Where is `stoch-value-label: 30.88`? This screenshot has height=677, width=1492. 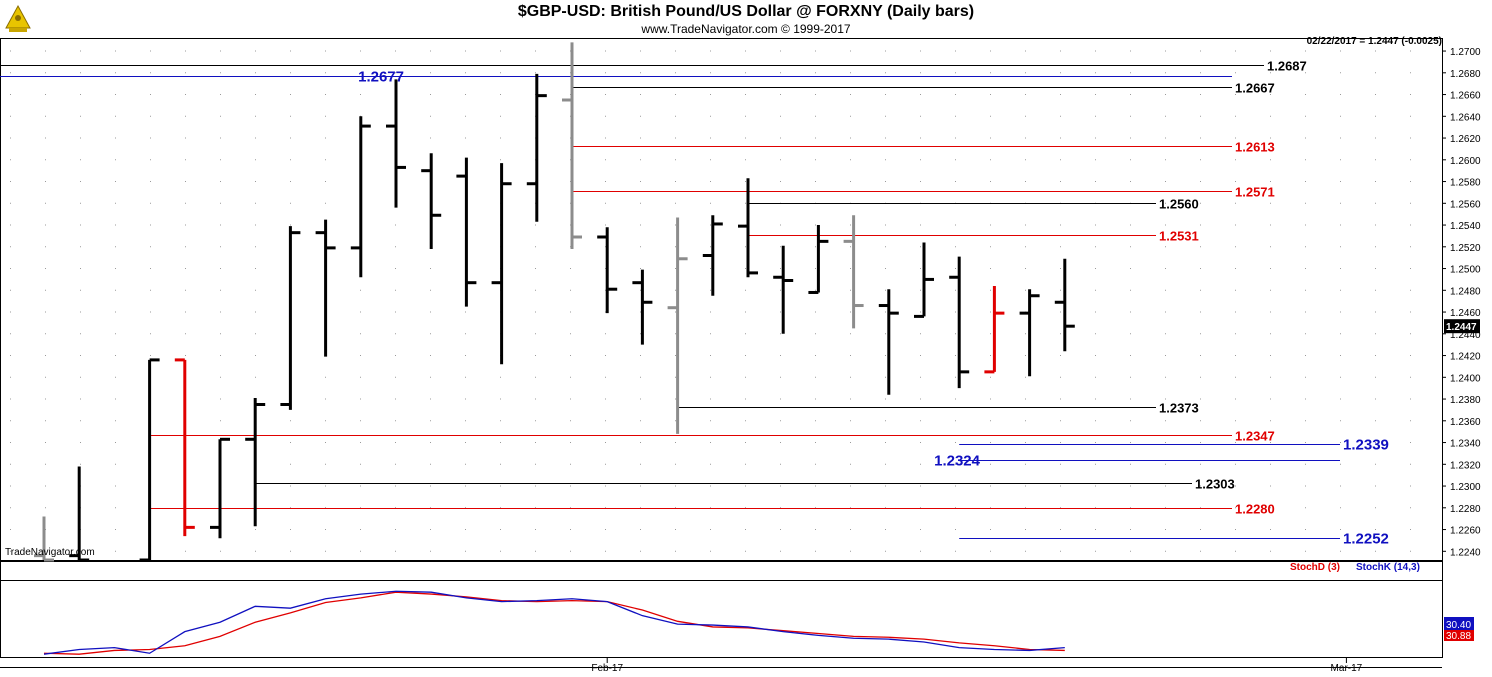
stoch-value-label: 30.88 is located at coordinates (1458, 636).